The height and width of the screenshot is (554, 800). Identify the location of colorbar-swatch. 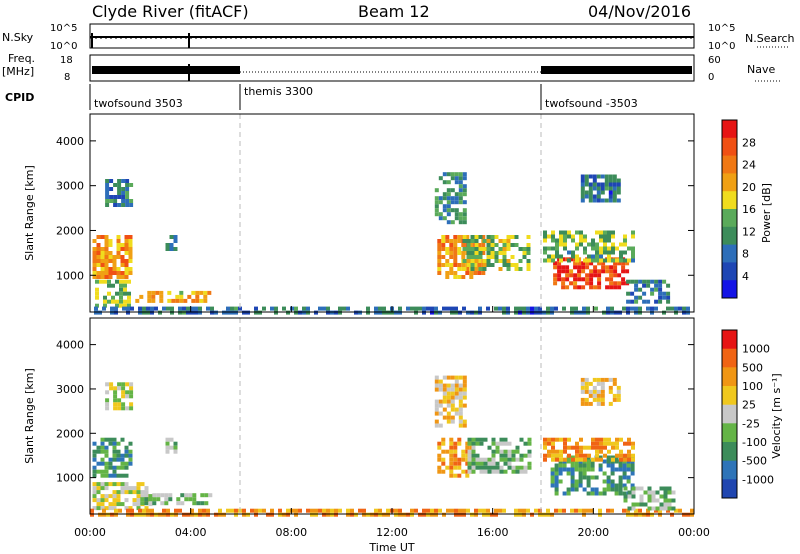
(729, 414).